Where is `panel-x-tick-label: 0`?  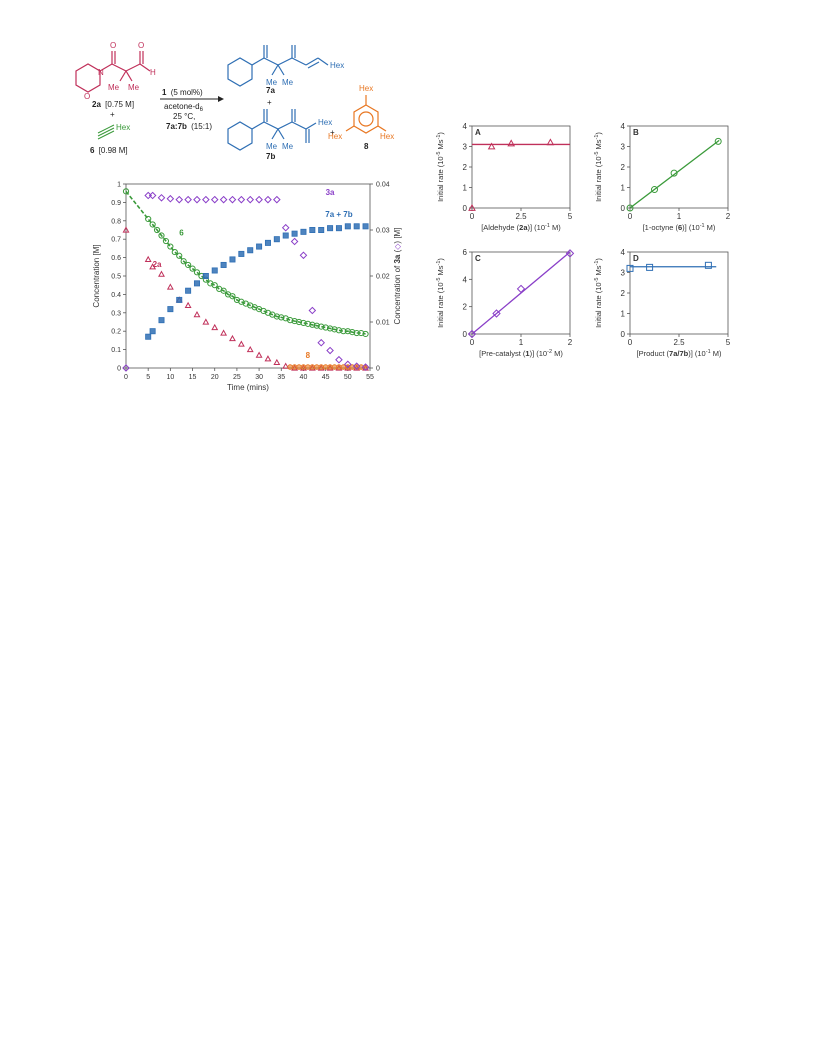 panel-x-tick-label: 0 is located at coordinates (630, 216).